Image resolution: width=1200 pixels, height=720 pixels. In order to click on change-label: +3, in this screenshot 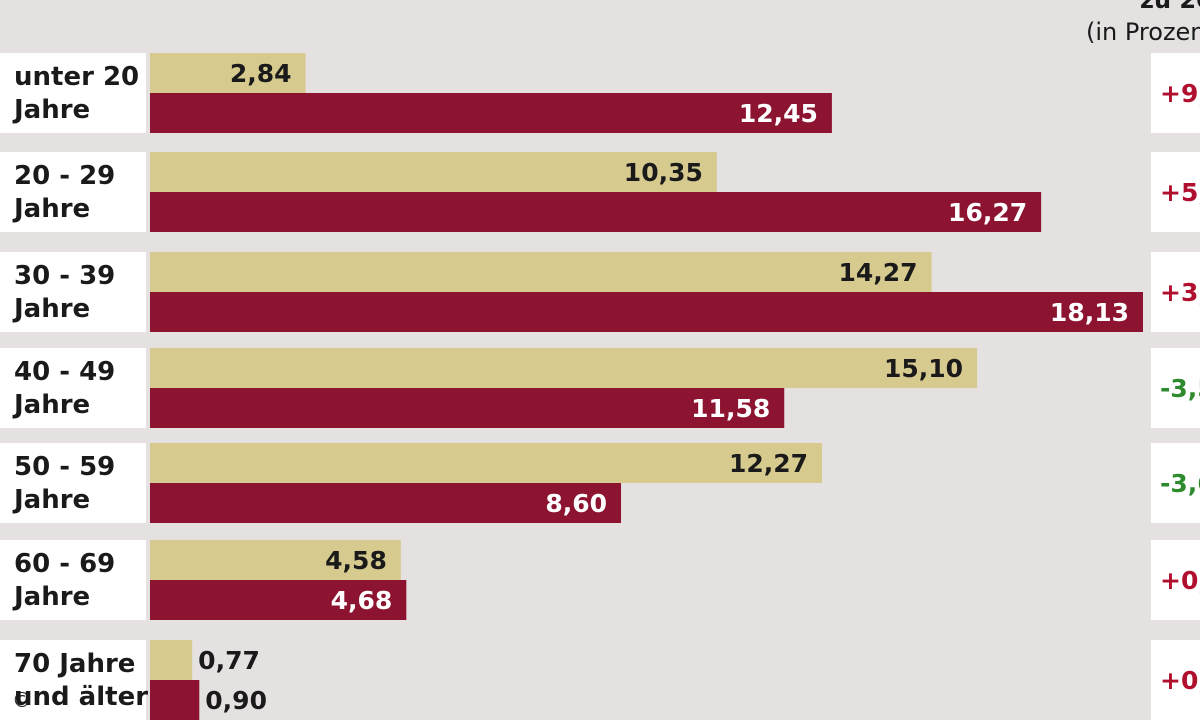, I will do `click(1180, 292)`.